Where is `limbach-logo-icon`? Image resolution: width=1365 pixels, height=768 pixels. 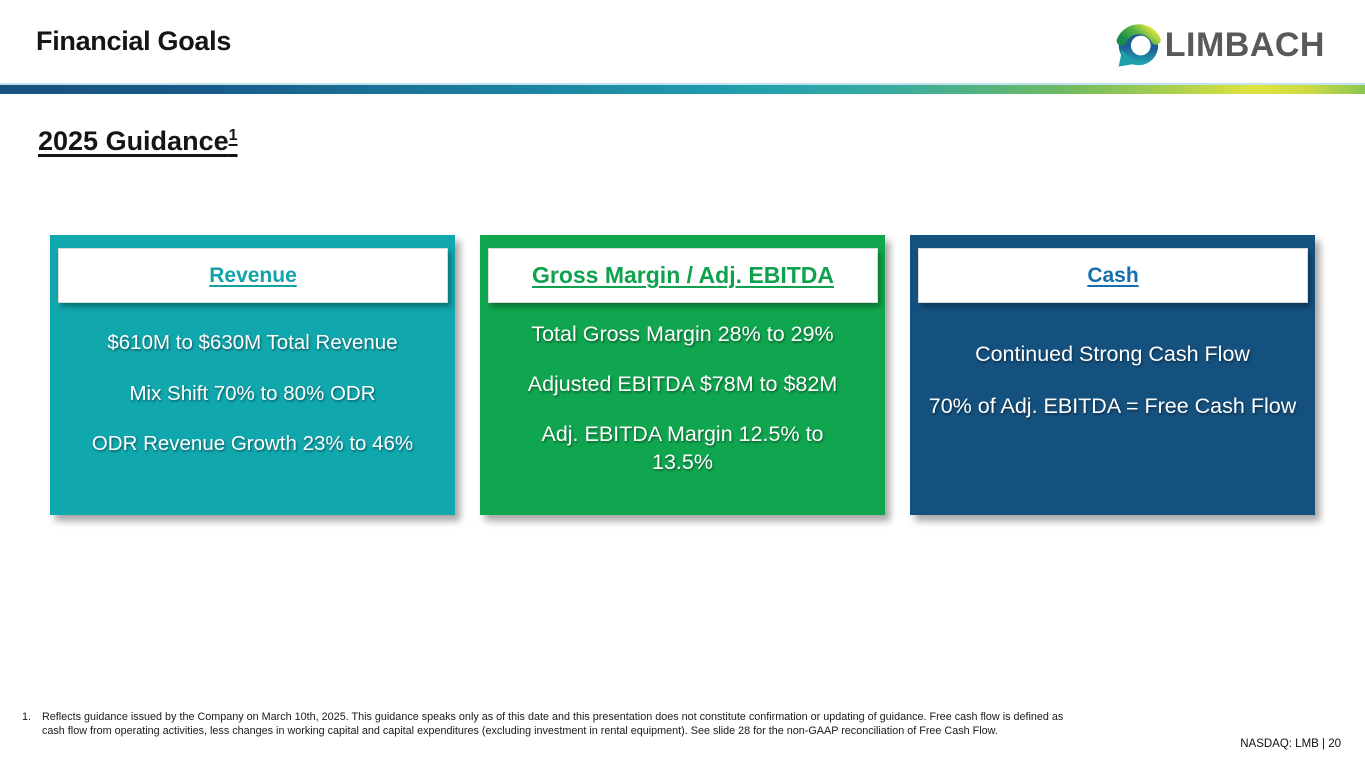 limbach-logo-icon is located at coordinates (1137, 45).